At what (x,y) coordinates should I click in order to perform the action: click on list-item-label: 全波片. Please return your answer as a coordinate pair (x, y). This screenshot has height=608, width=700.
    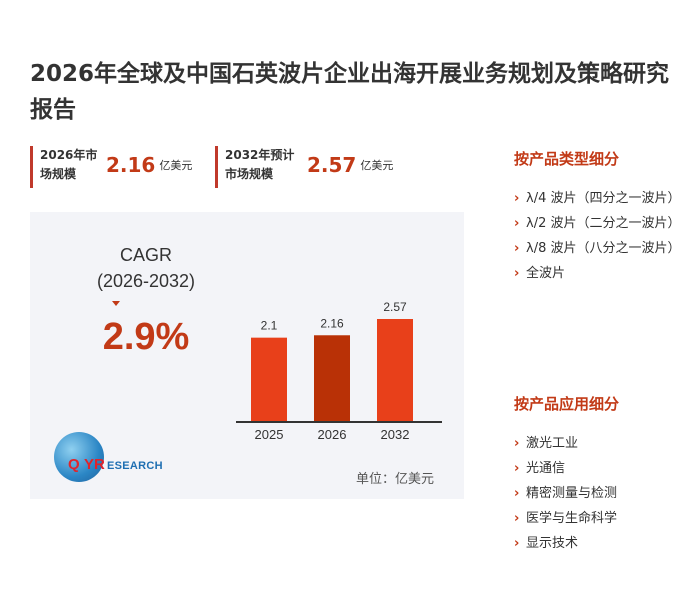
    Looking at the image, I should click on (546, 273).